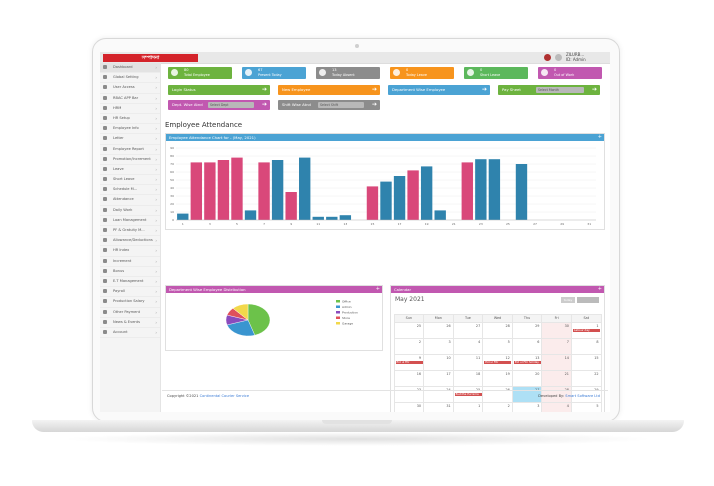 This screenshot has width=714, height=486. Describe the element at coordinates (130, 302) in the screenshot. I see `sidebar-item: Production Salary ›` at that location.